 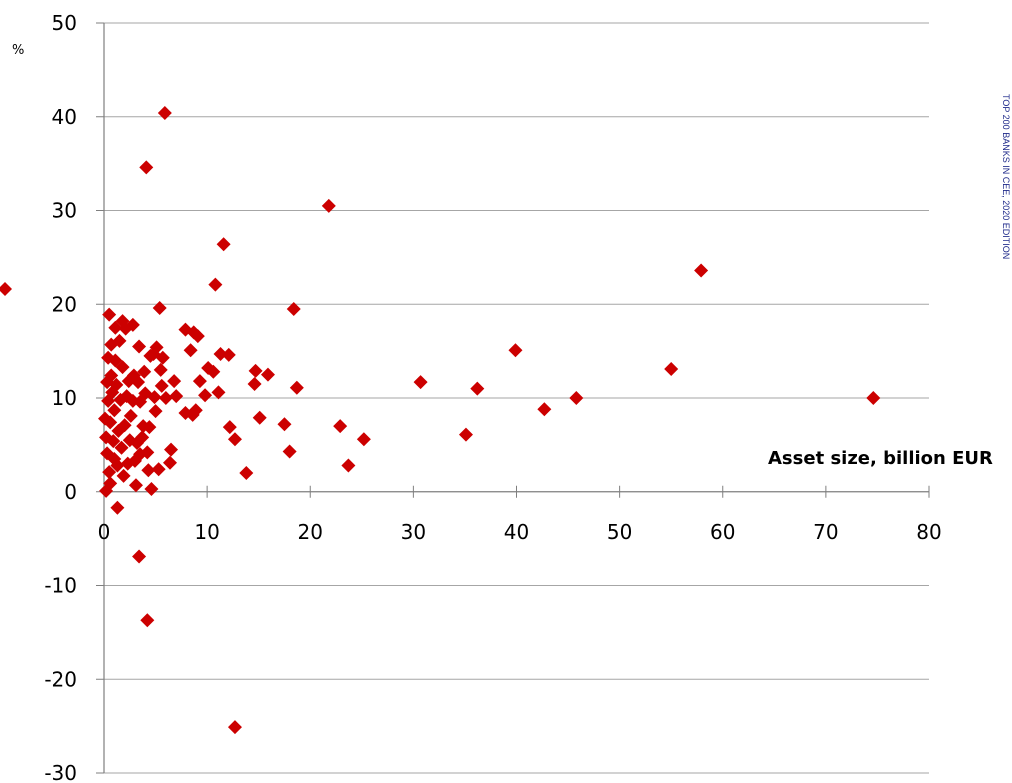 I want to click on y-tick-label: 10, so click(x=64, y=398).